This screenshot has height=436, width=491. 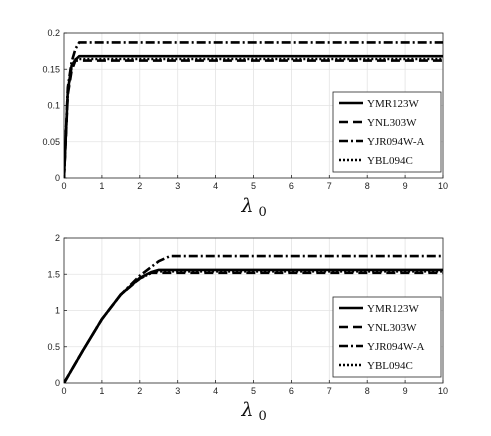 What do you see at coordinates (57, 311) in the screenshot?
I see `y-tick-label: 1` at bounding box center [57, 311].